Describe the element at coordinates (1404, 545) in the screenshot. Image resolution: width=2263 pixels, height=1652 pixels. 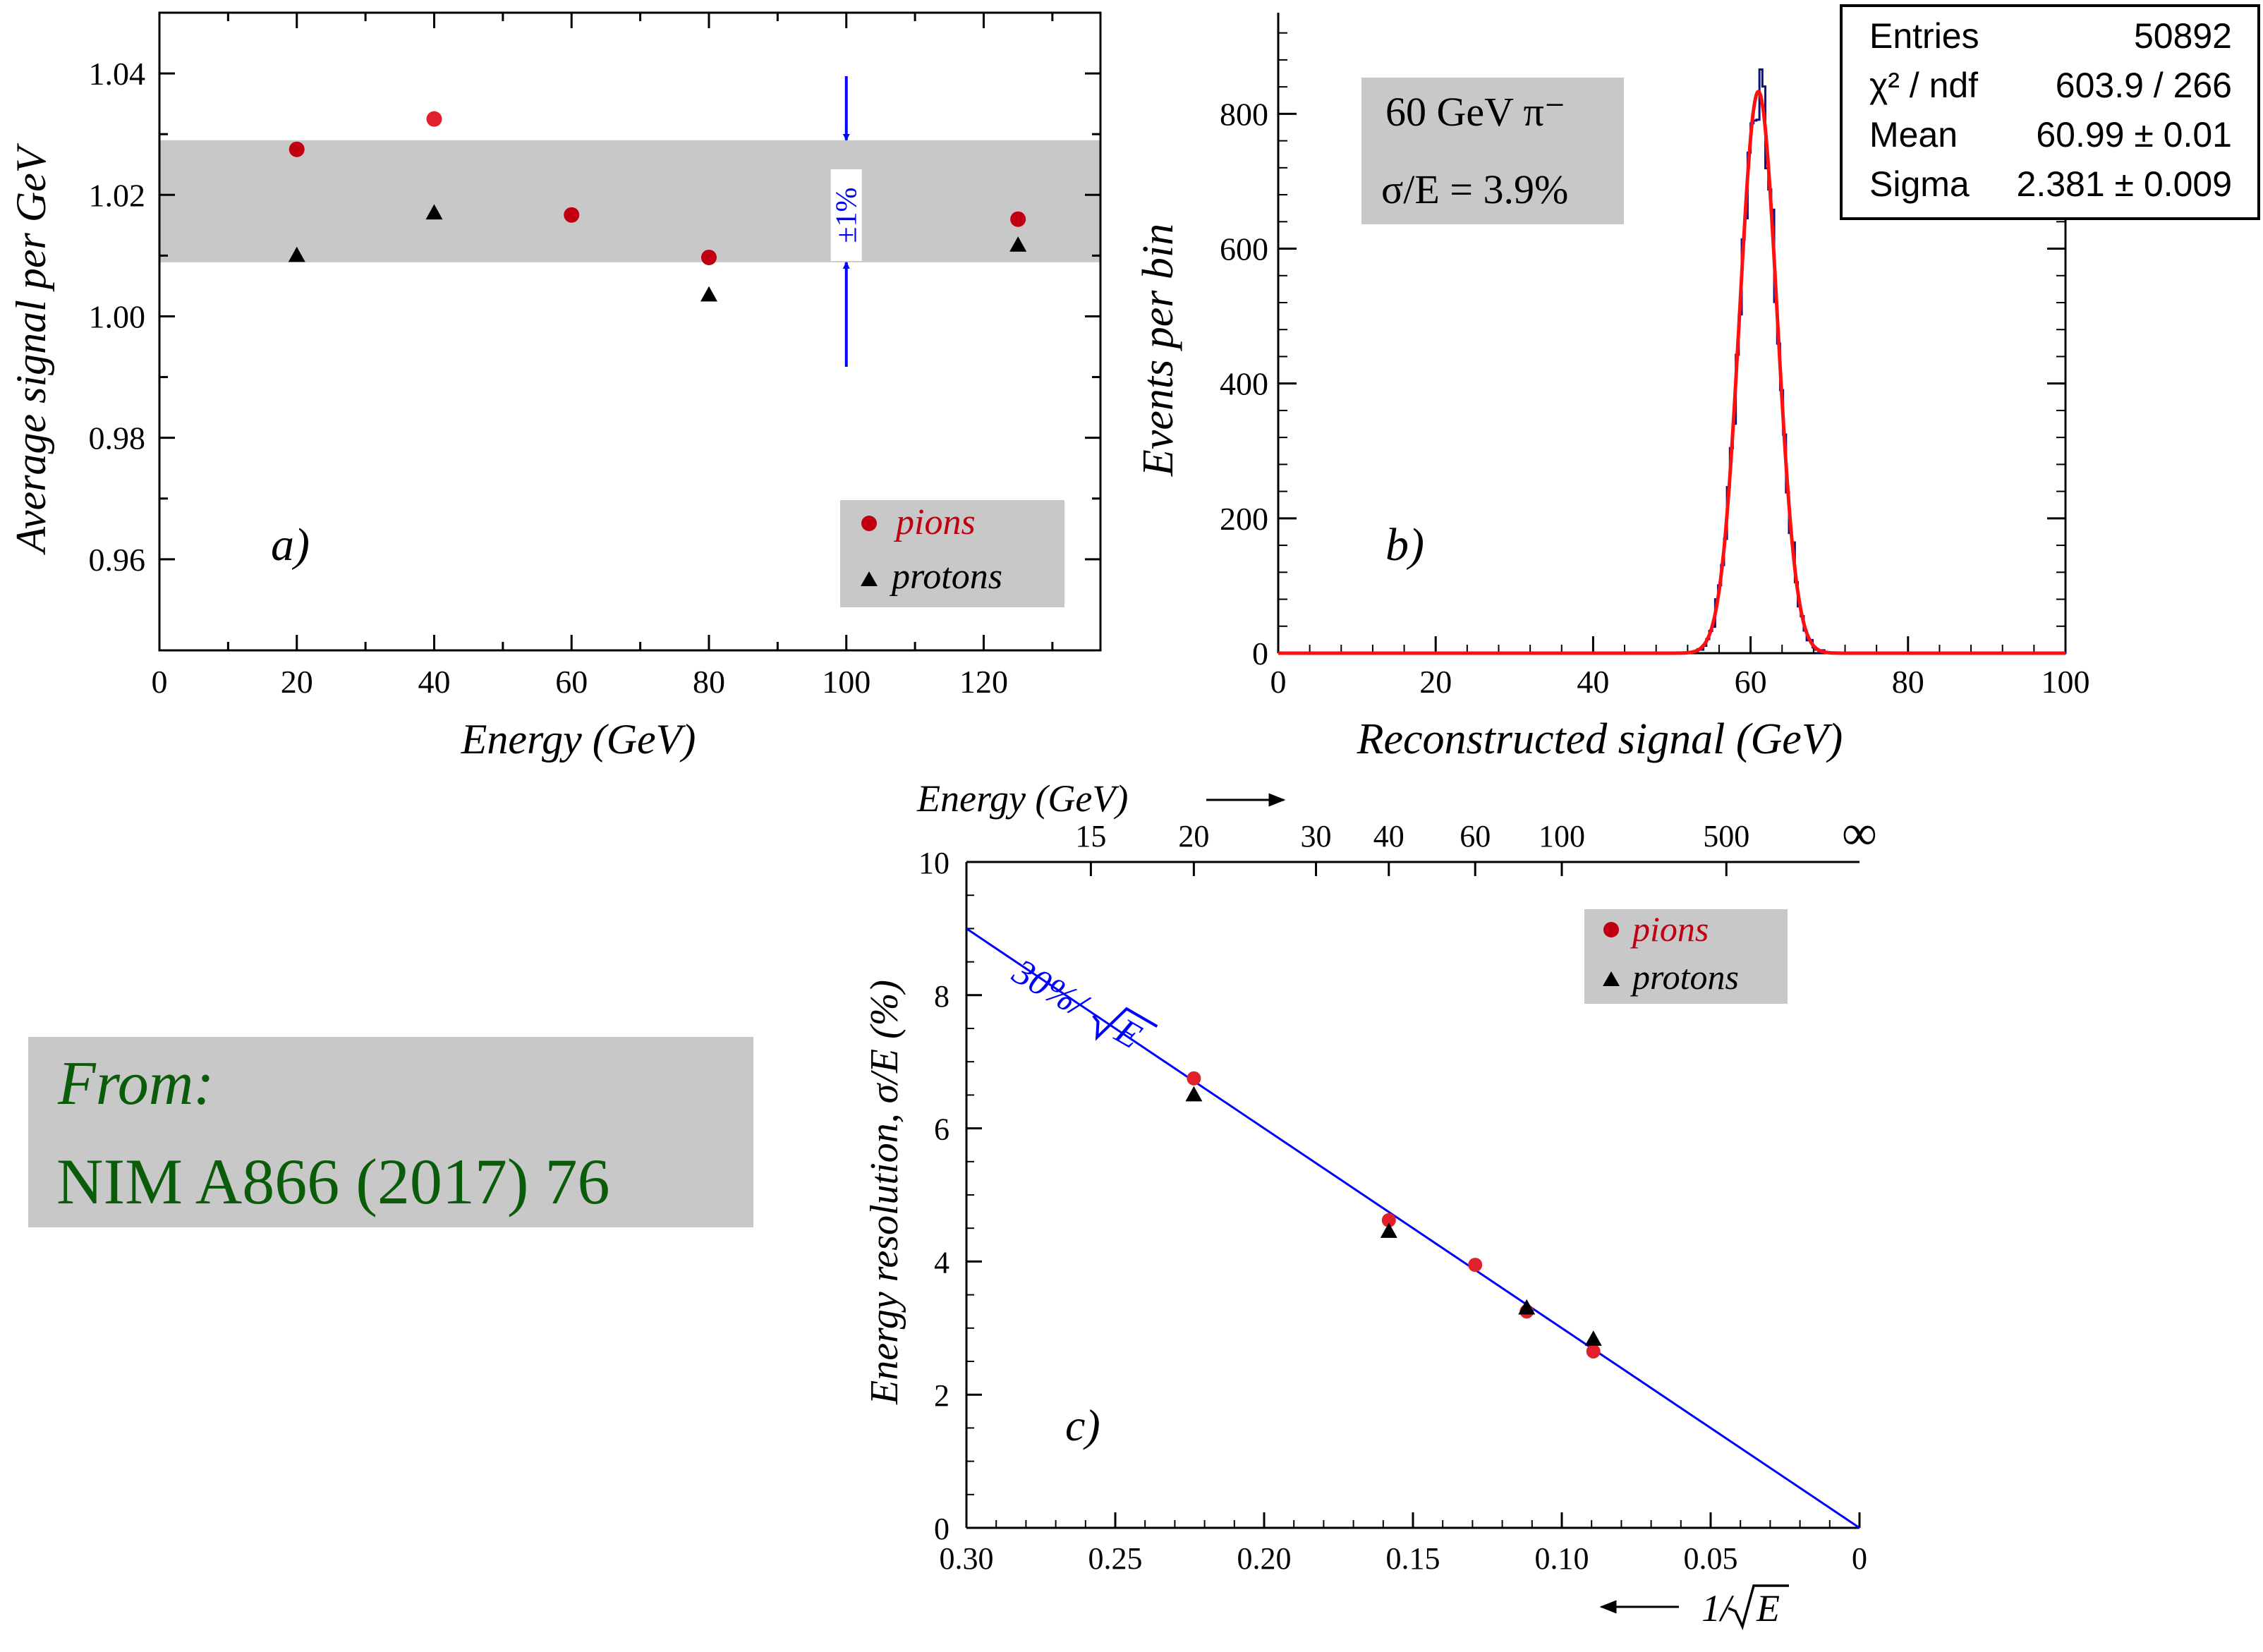
I see `panel-b-label: b)` at that location.